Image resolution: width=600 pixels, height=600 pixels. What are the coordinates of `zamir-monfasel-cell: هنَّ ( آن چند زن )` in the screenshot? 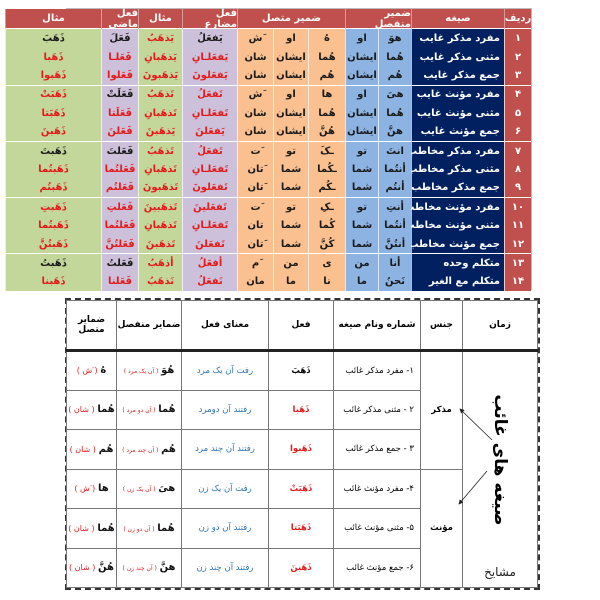 It's located at (149, 567).